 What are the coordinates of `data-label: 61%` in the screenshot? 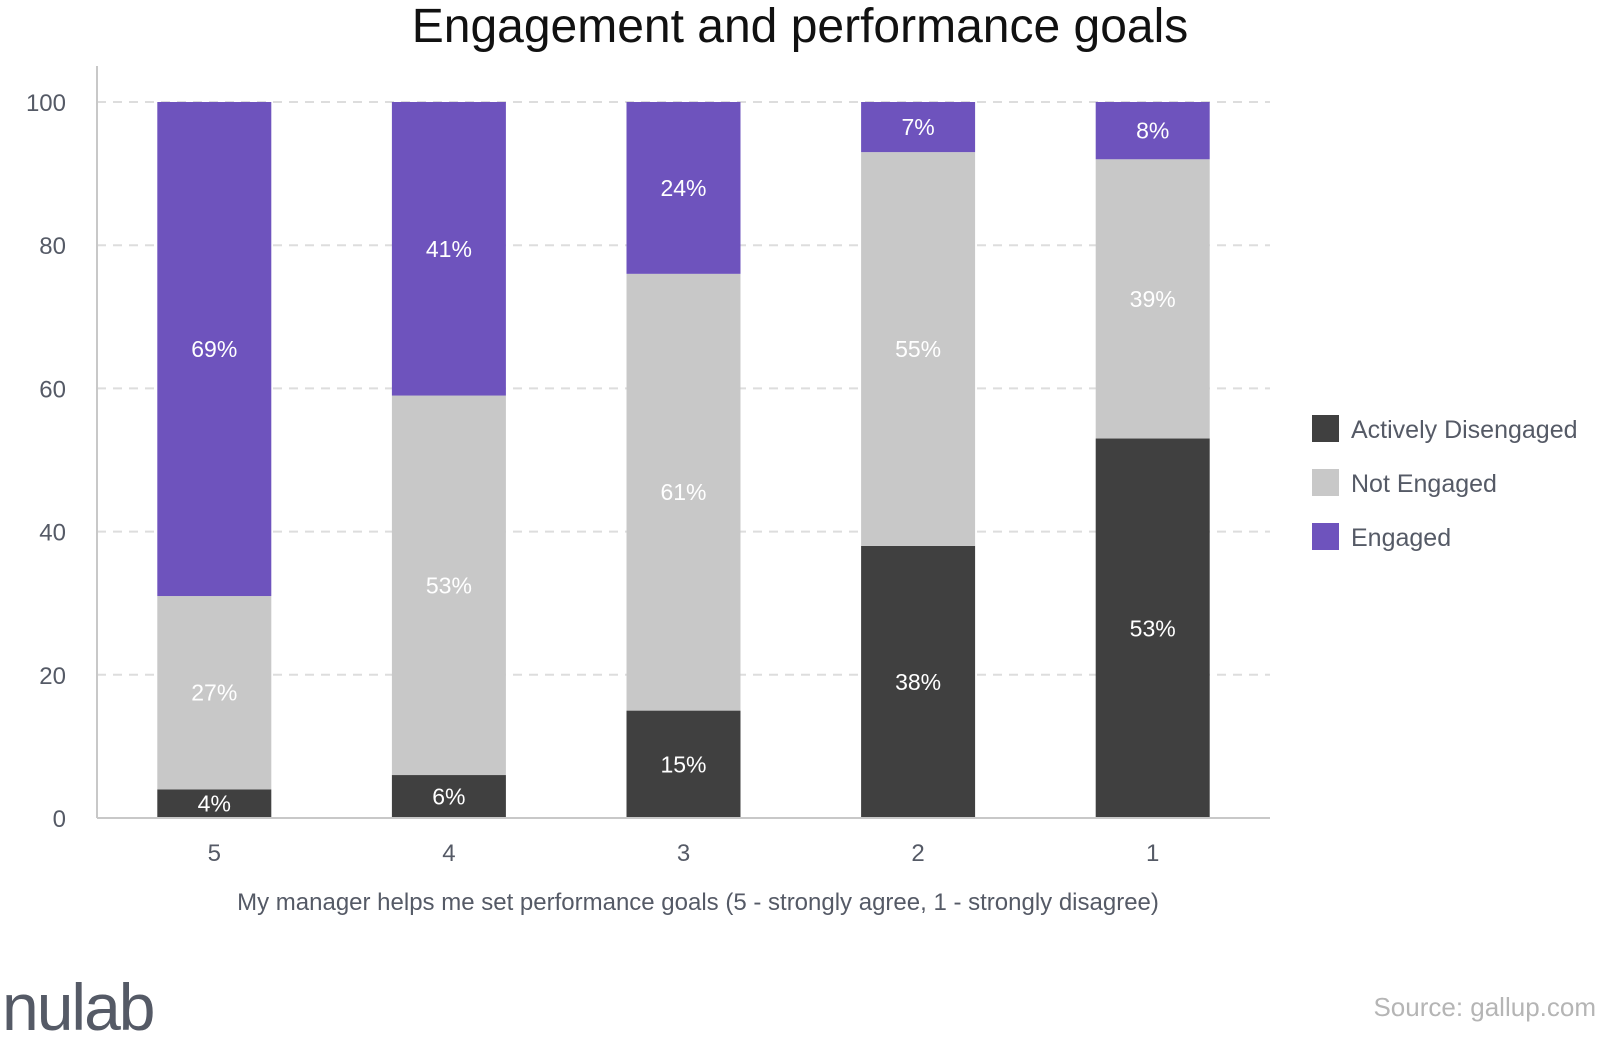 It's located at (683, 492).